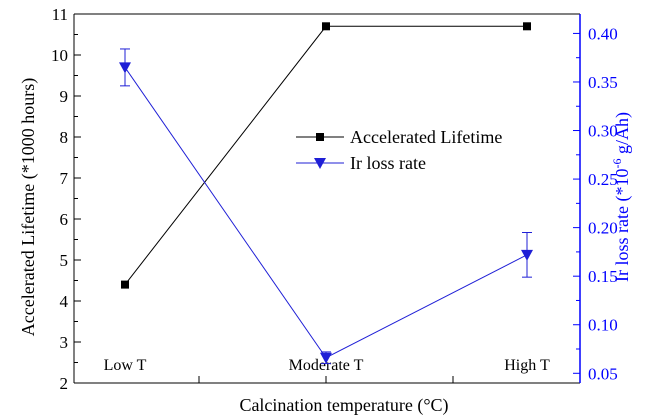  What do you see at coordinates (59, 55) in the screenshot?
I see `y-left-tick-label: 10` at bounding box center [59, 55].